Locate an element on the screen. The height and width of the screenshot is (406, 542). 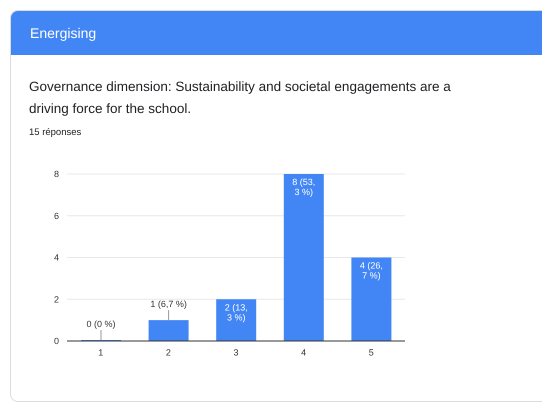
y-tick-label: 8 is located at coordinates (56, 174).